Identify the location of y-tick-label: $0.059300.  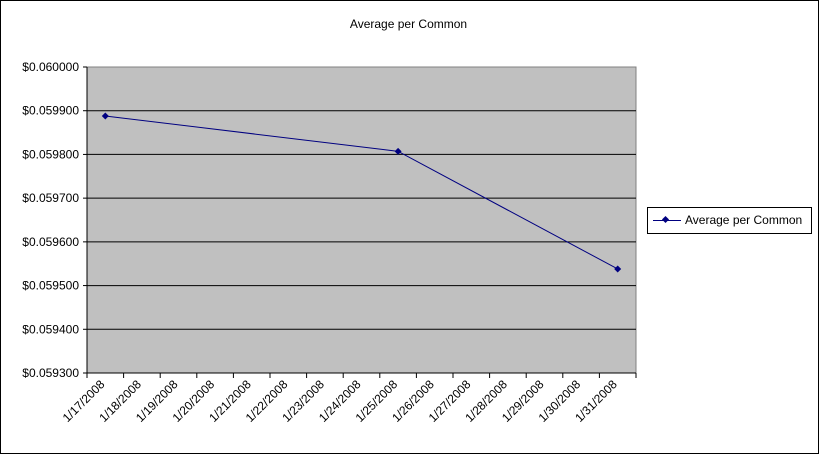
(50, 373).